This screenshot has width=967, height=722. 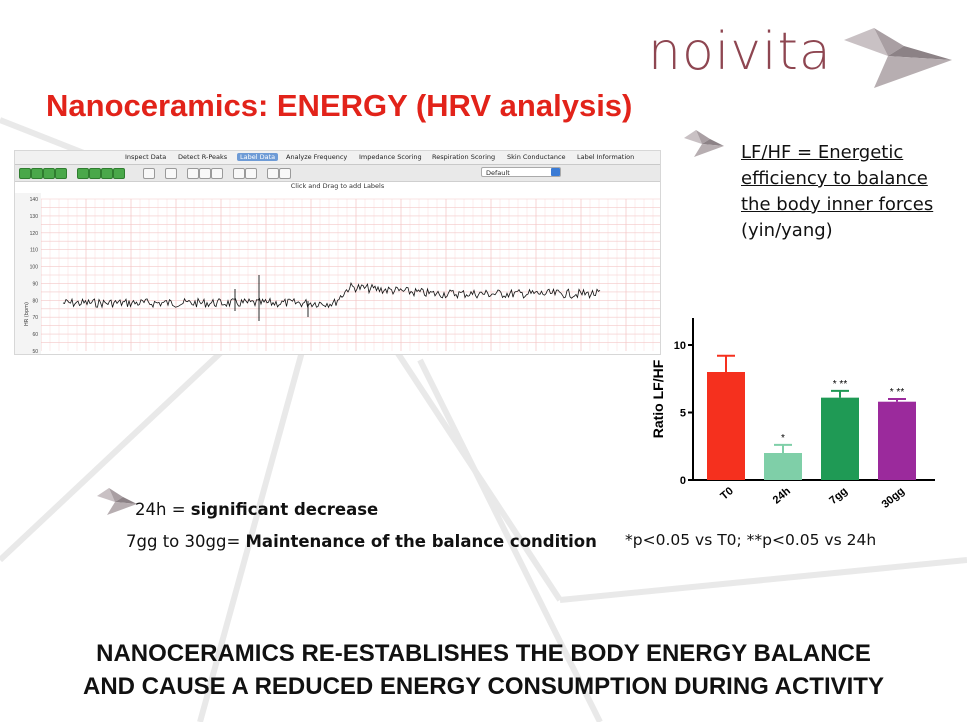 What do you see at coordinates (317, 157) in the screenshot?
I see `tab-analyze-frequency: Analyze Frequency` at bounding box center [317, 157].